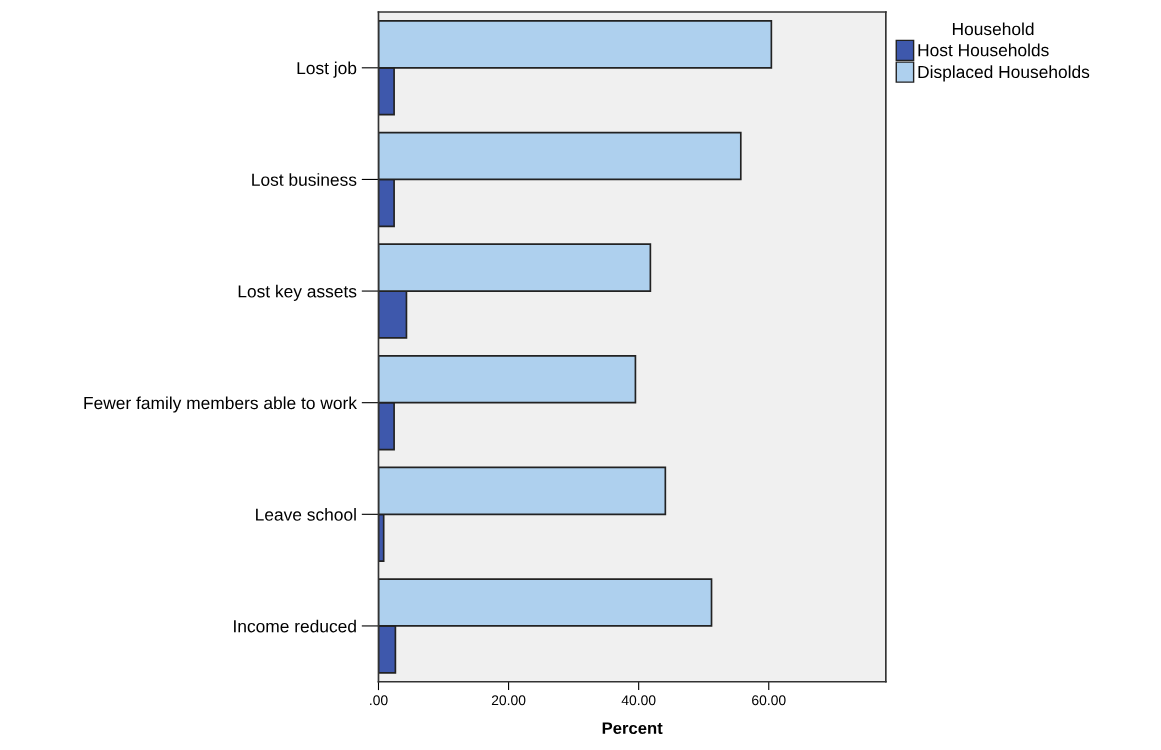  What do you see at coordinates (295, 626) in the screenshot?
I see `y-tick-label: Income reduced` at bounding box center [295, 626].